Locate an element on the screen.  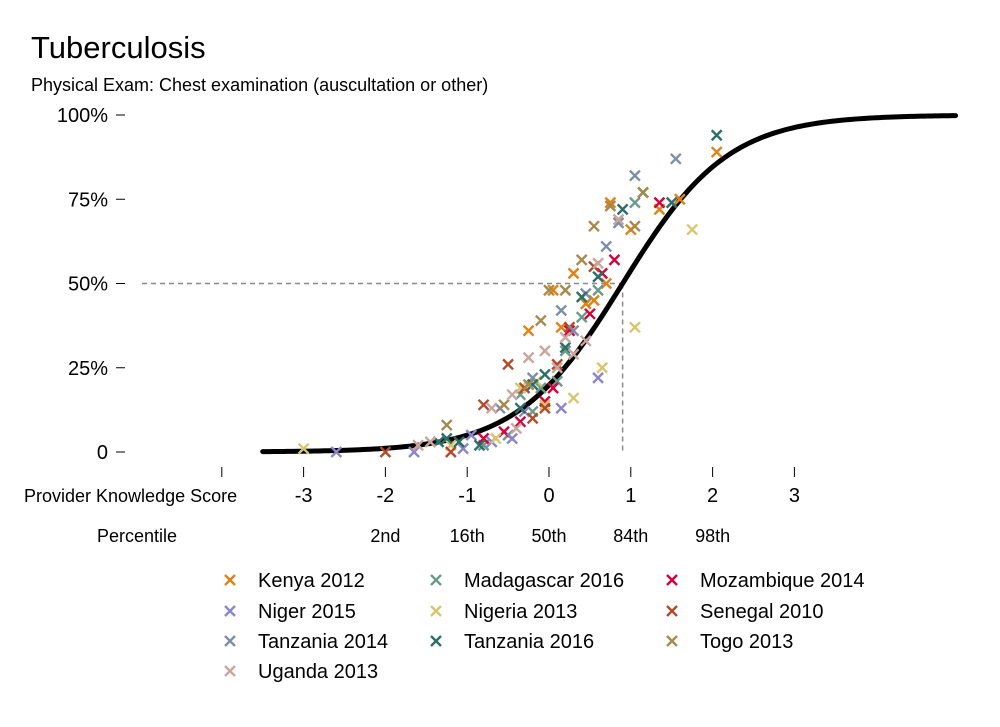
legend-item: Senegal 2010 is located at coordinates (744, 612).